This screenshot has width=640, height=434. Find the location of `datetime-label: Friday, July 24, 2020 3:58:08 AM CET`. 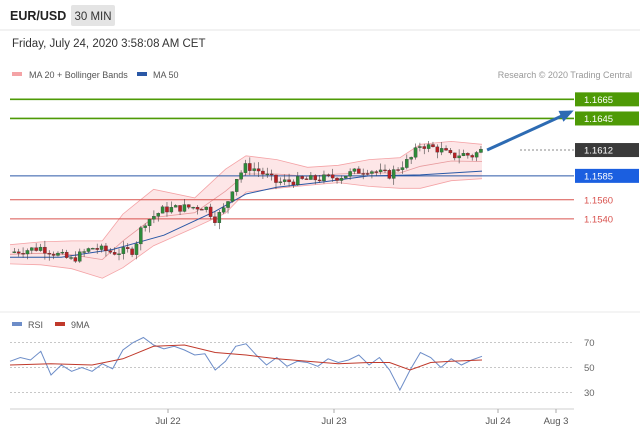

datetime-label: Friday, July 24, 2020 3:58:08 AM CET is located at coordinates (108, 44).